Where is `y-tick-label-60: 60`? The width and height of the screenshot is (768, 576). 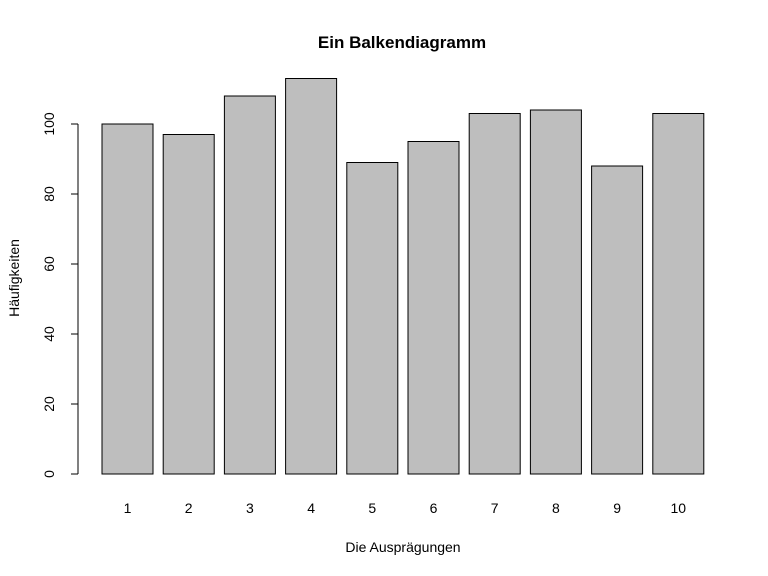
y-tick-label-60: 60 is located at coordinates (49, 264).